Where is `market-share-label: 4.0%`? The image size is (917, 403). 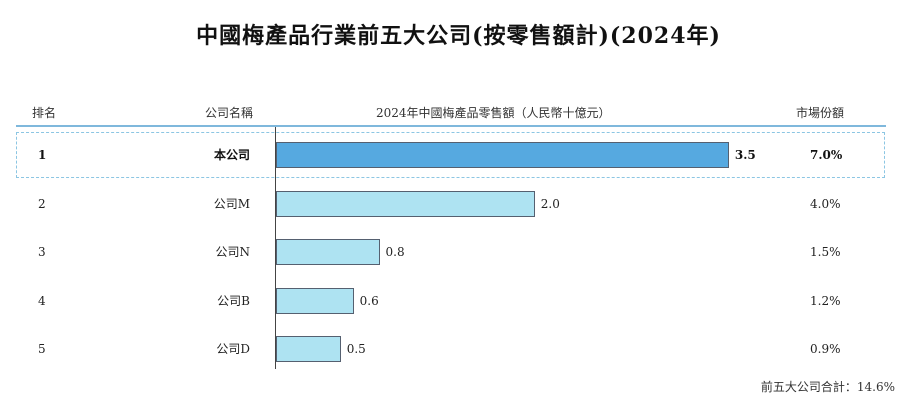
market-share-label: 4.0% is located at coordinates (825, 203).